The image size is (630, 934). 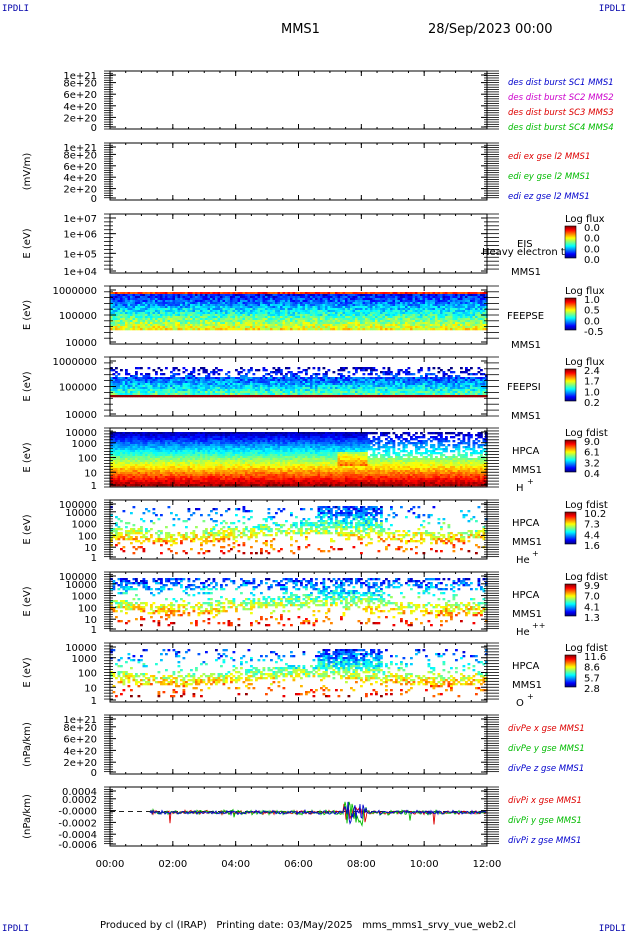 I want to click on overlay-label: Heavy electron to, so click(x=526, y=252).